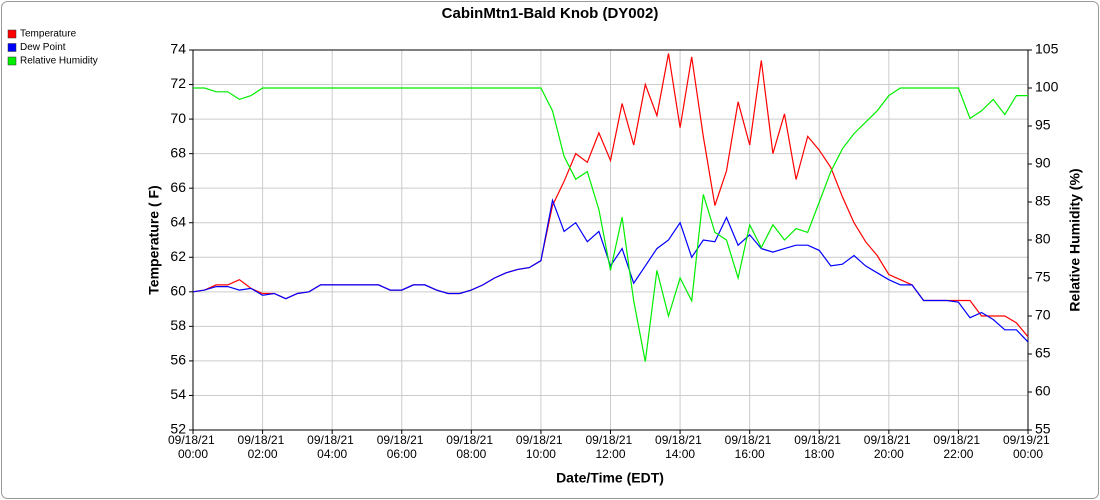 This screenshot has width=1100, height=500. What do you see at coordinates (1047, 87) in the screenshot?
I see `y2-tick-label: 100` at bounding box center [1047, 87].